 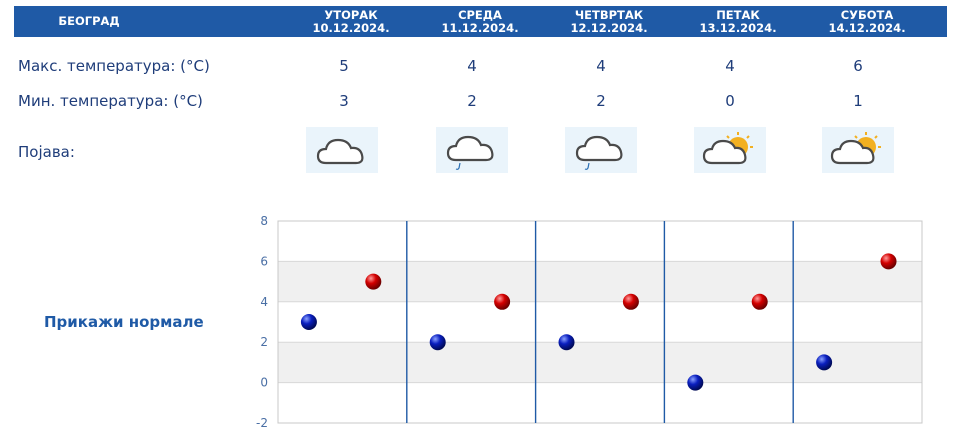 What do you see at coordinates (738, 15) in the screenshot?
I see `day-name: ПЕТАК` at bounding box center [738, 15].